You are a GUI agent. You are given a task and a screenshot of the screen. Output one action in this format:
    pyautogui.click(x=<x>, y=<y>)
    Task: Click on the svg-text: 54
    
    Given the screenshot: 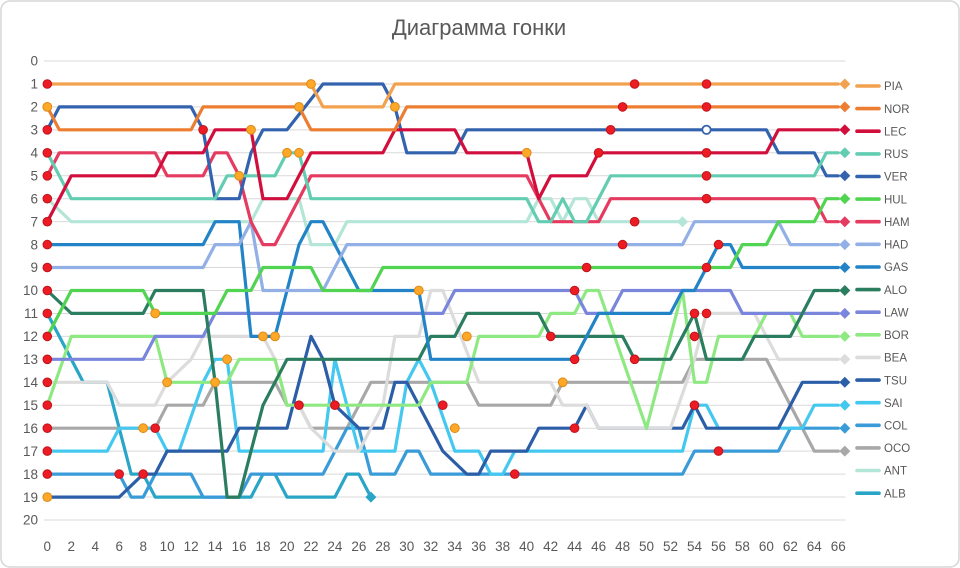 What is the action you would take?
    pyautogui.click(x=695, y=546)
    